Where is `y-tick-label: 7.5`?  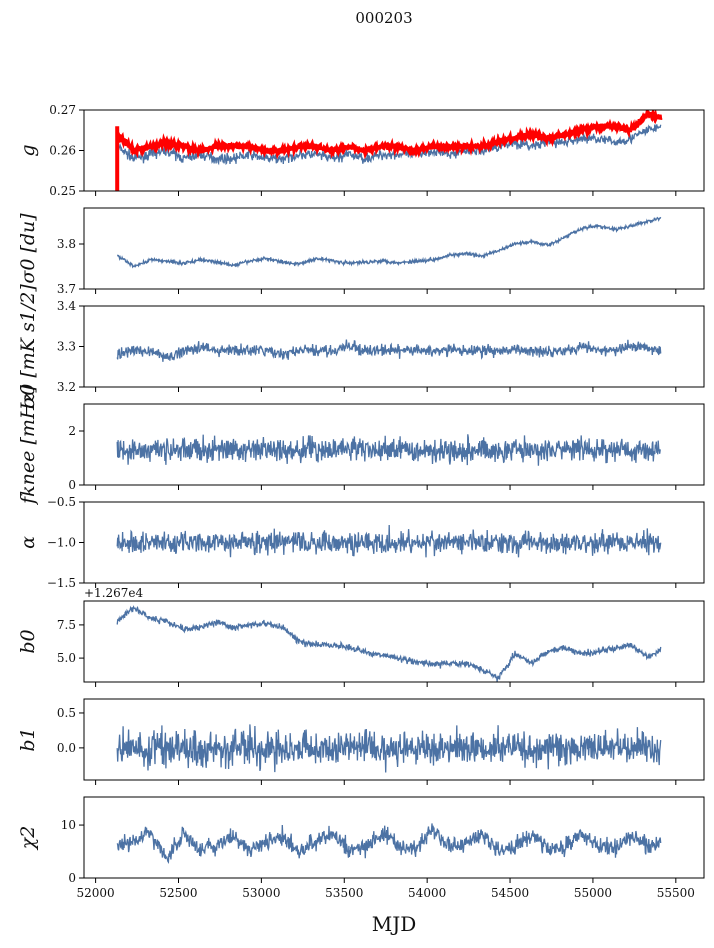 y-tick-label: 7.5 is located at coordinates (66, 625).